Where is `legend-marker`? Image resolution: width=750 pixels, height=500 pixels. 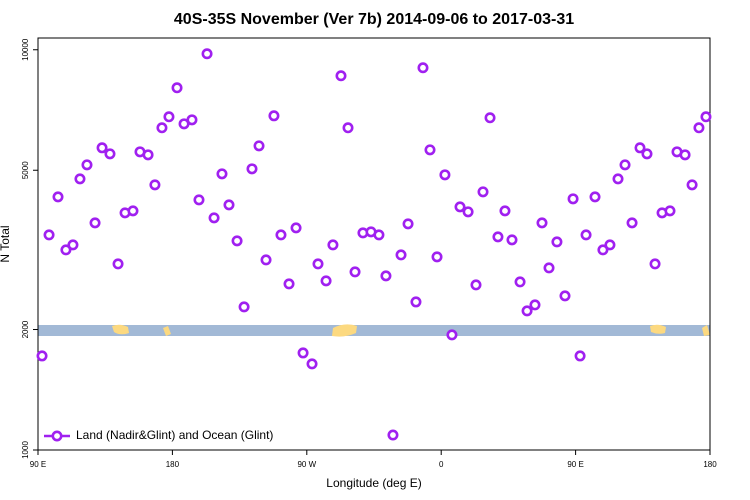
legend-marker is located at coordinates (57, 436).